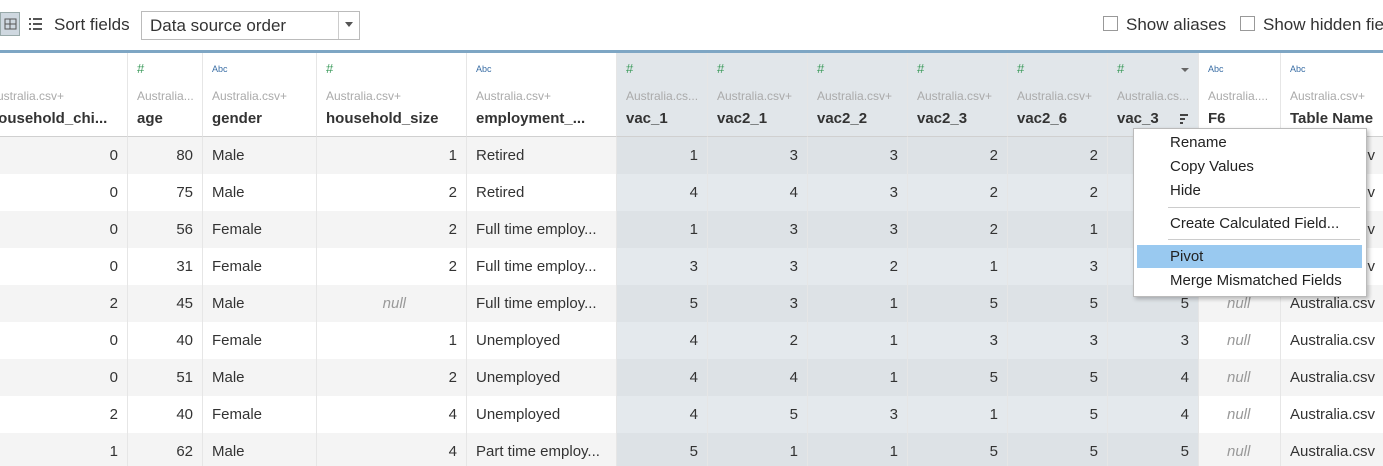 The width and height of the screenshot is (1383, 466). I want to click on column-header: # Australia.csv+ vac2_3, so click(958, 95).